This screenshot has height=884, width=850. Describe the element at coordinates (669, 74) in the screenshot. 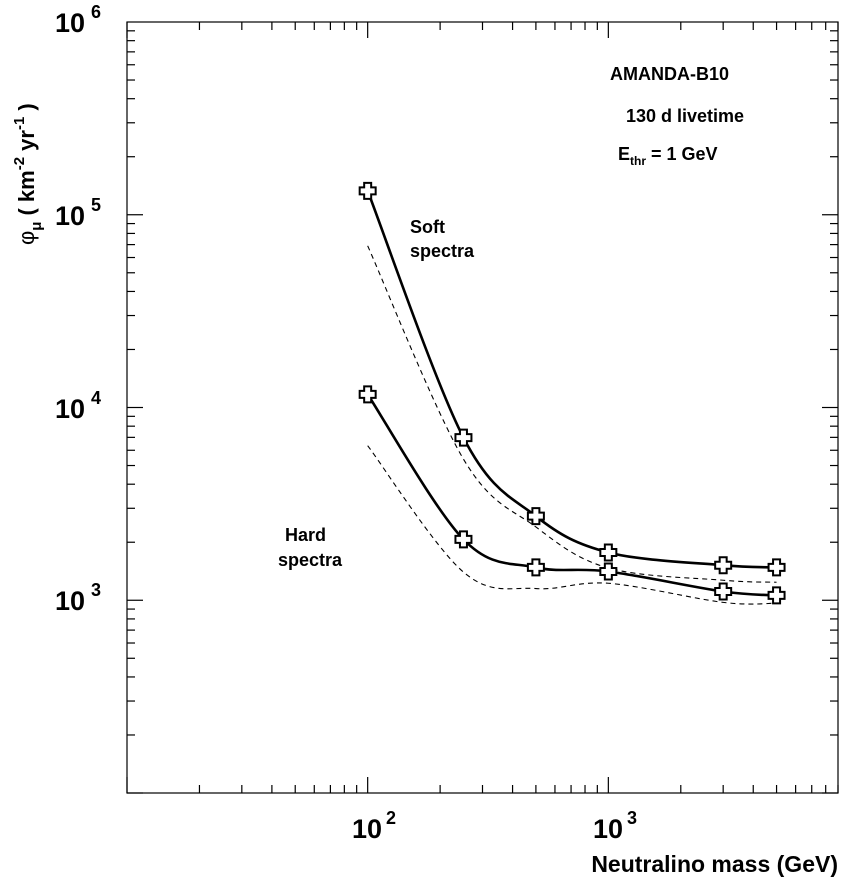

I see `experiment-label: AMANDA-B10` at that location.